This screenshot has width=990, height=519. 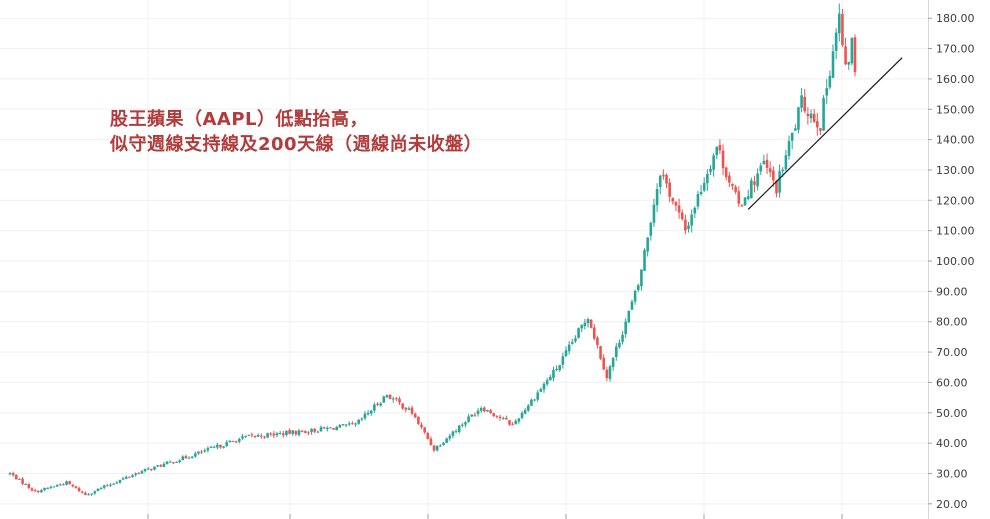 What do you see at coordinates (952, 352) in the screenshot?
I see `y-tick-label: 70.00` at bounding box center [952, 352].